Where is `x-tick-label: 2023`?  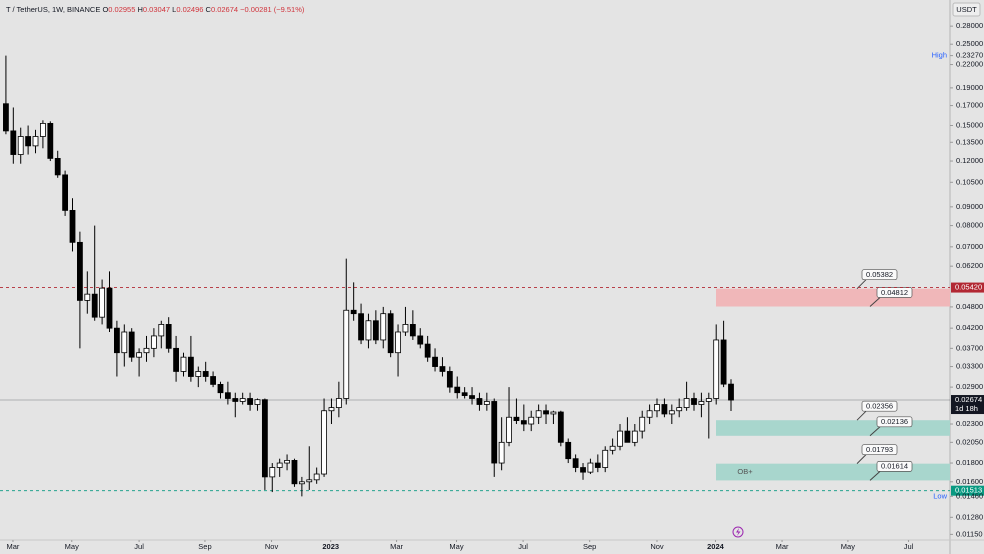
x-tick-label: 2023 is located at coordinates (330, 546).